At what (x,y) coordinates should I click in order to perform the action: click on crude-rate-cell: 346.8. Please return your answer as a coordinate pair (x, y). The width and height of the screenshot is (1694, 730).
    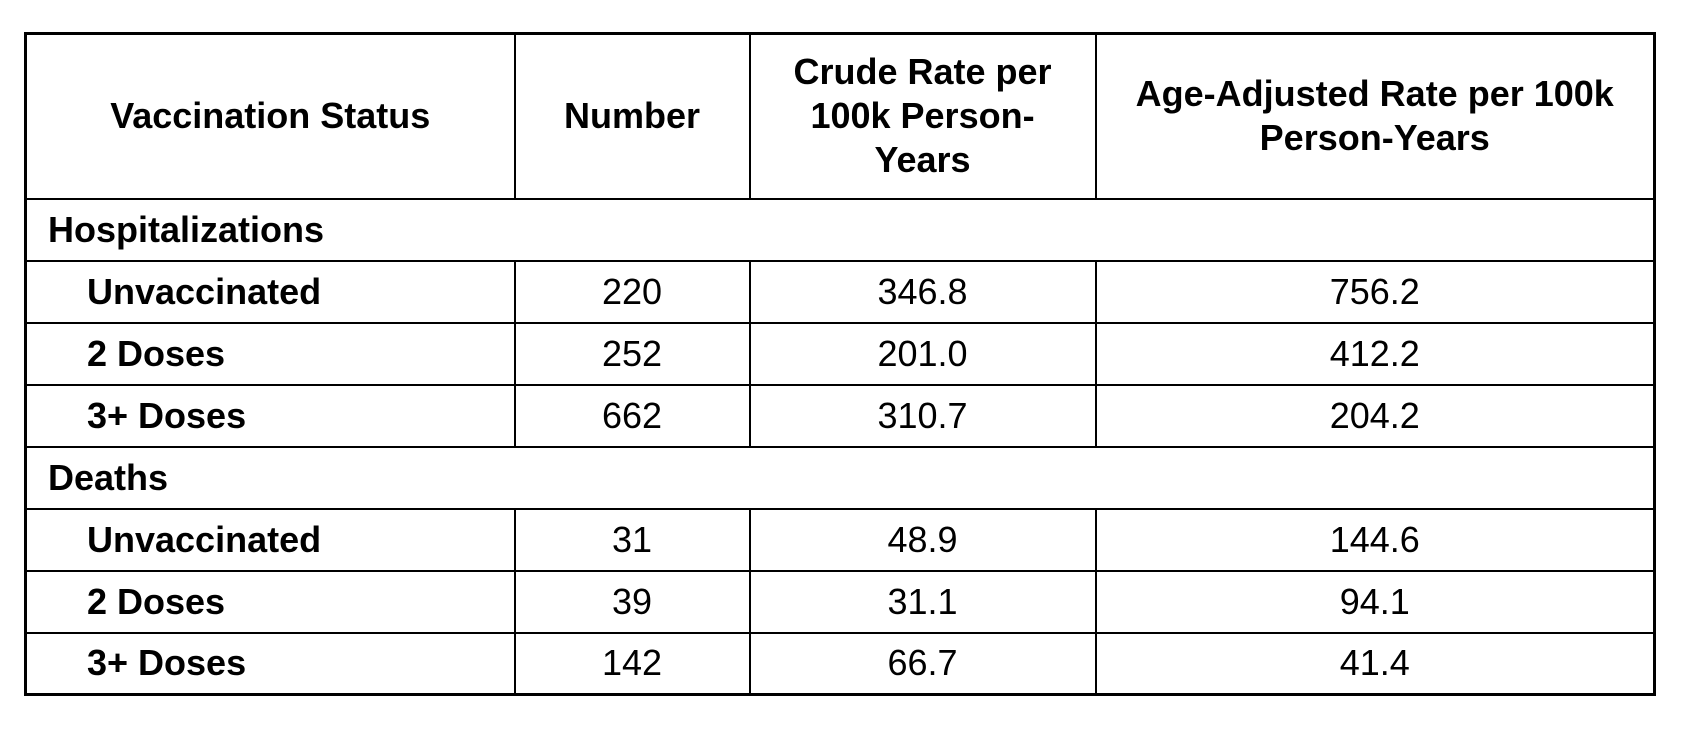
    Looking at the image, I should click on (922, 291).